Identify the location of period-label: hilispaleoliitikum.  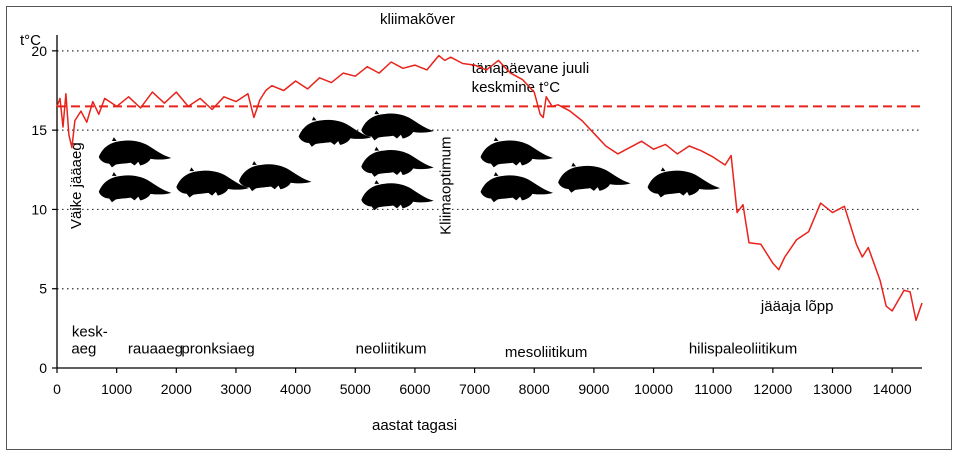
(743, 349).